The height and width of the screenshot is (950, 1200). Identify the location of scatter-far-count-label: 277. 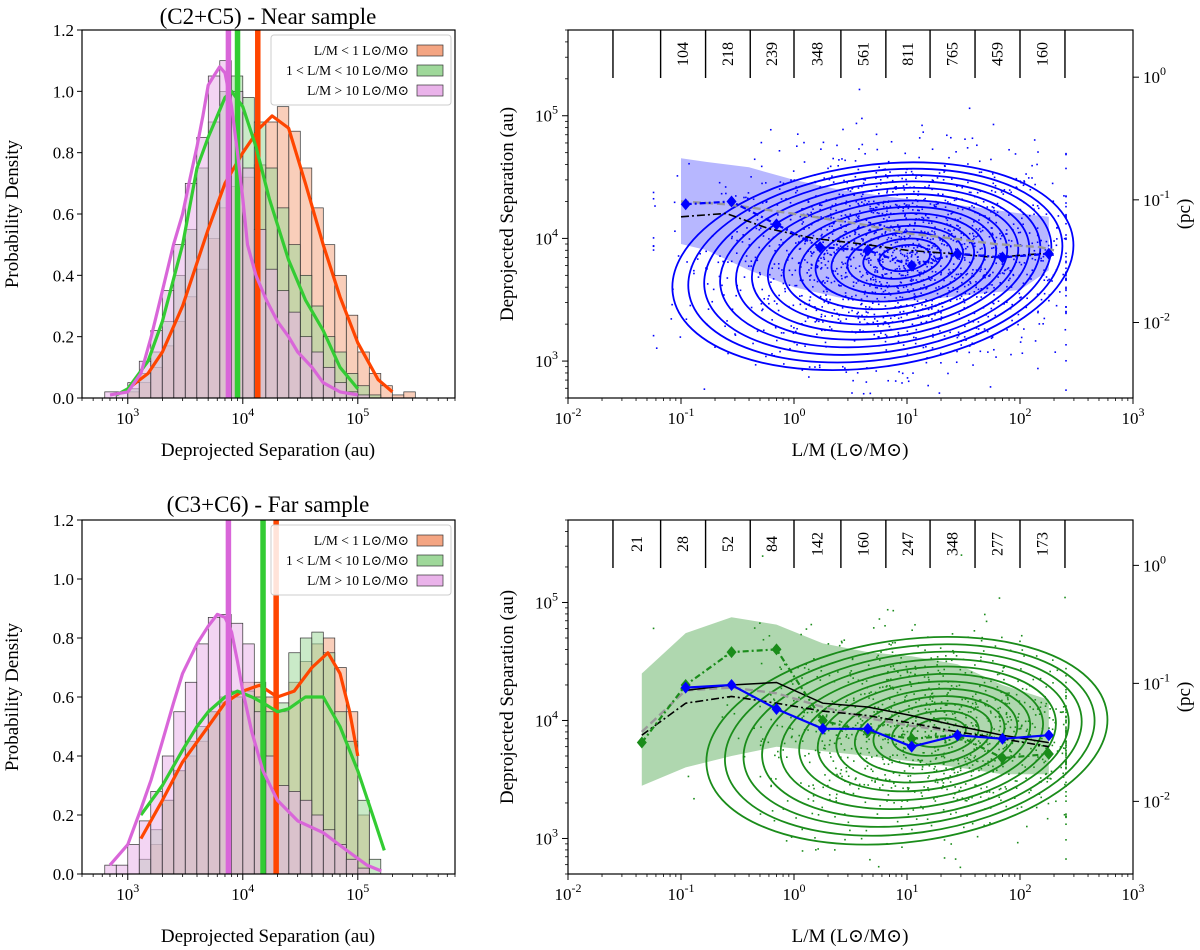
(998, 544).